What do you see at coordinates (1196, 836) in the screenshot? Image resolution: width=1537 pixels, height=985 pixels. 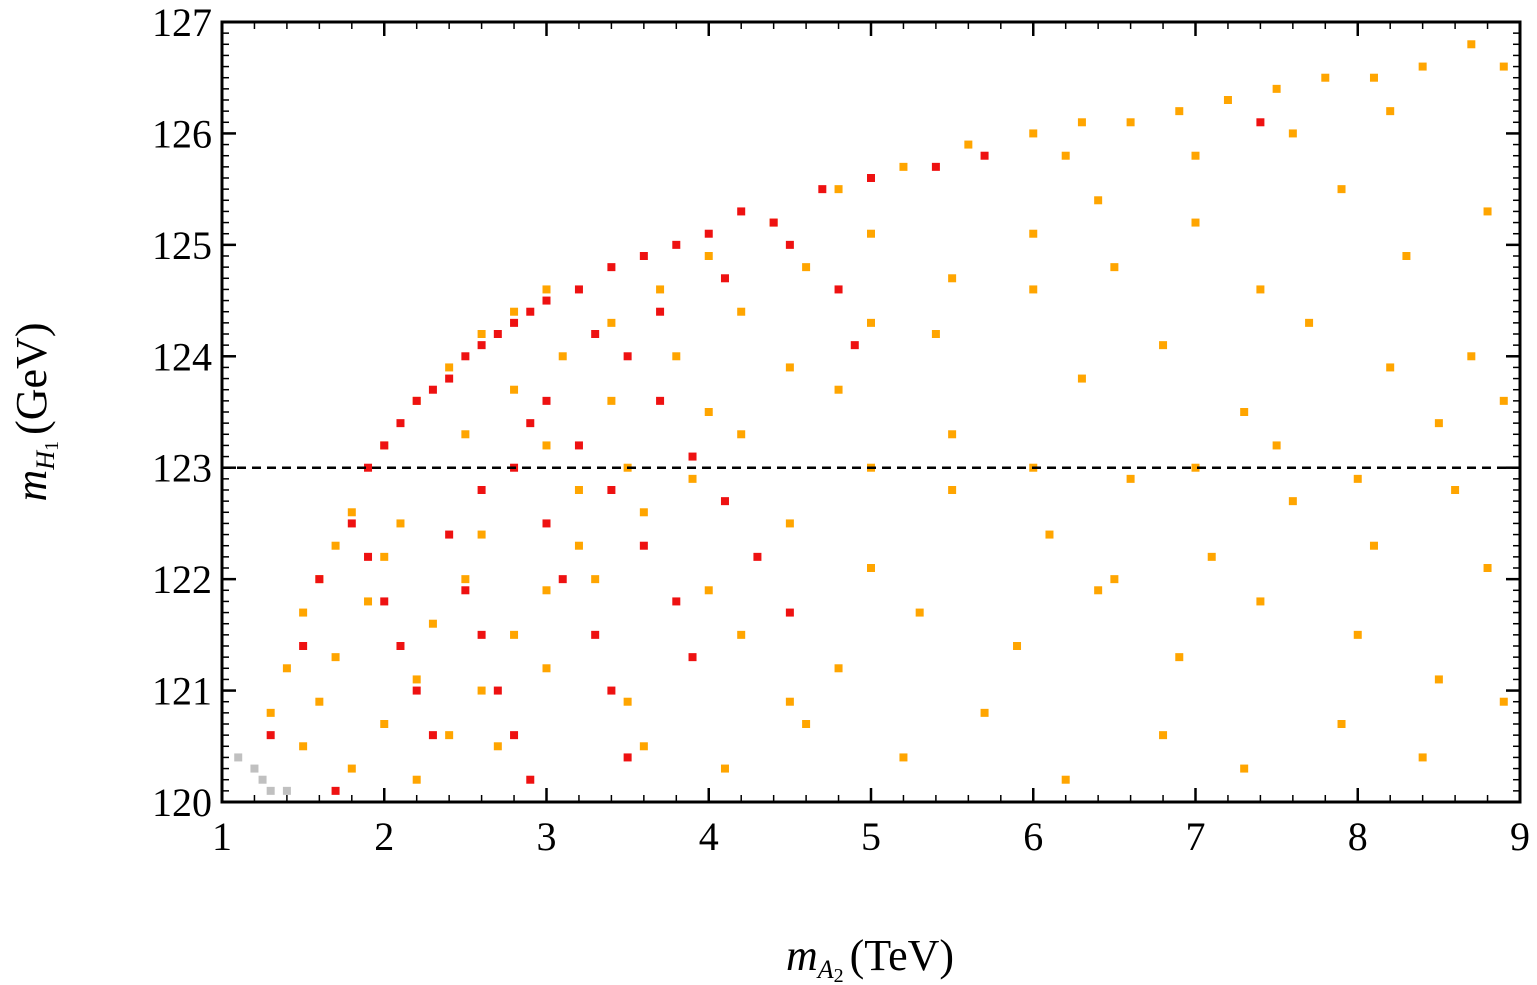 I see `x-tick-label: 7` at bounding box center [1196, 836].